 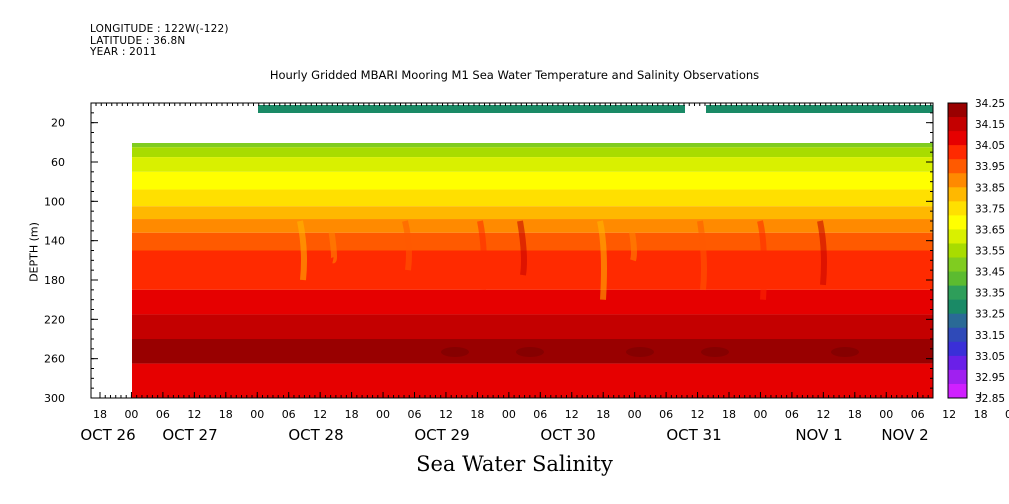 What do you see at coordinates (138, 40) in the screenshot?
I see `latitude-label: LATITUDE : 36.8N` at bounding box center [138, 40].